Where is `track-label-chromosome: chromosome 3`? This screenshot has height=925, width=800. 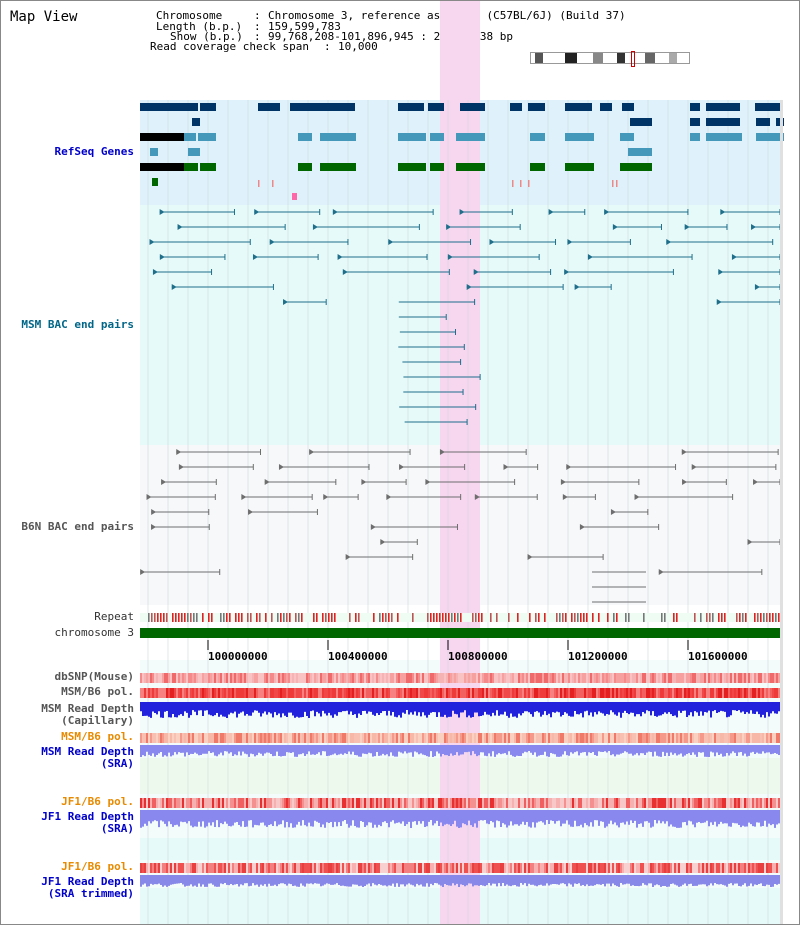
track-label-chromosome: chromosome 3 is located at coordinates (94, 632).